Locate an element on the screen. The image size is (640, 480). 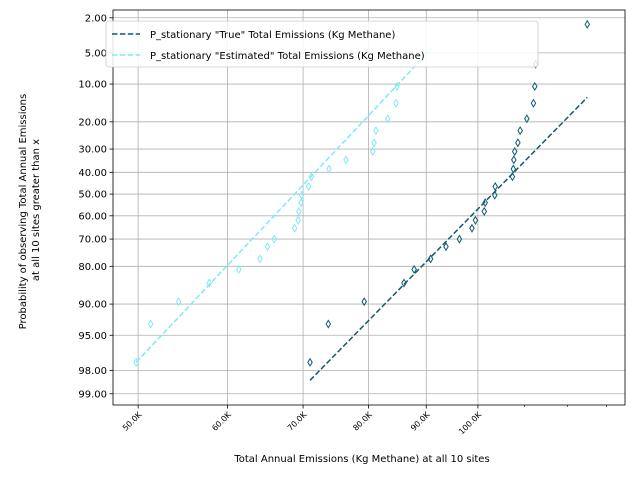
y-tick-label: 2.00 is located at coordinates (96, 18).